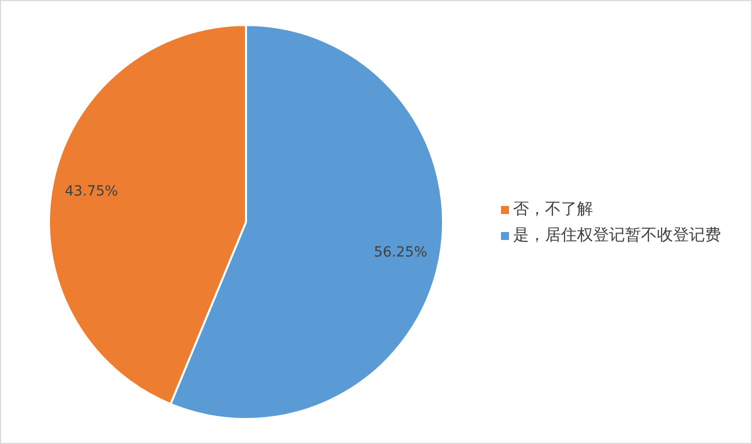 The image size is (752, 444). I want to click on data-label: 56.25%, so click(401, 252).